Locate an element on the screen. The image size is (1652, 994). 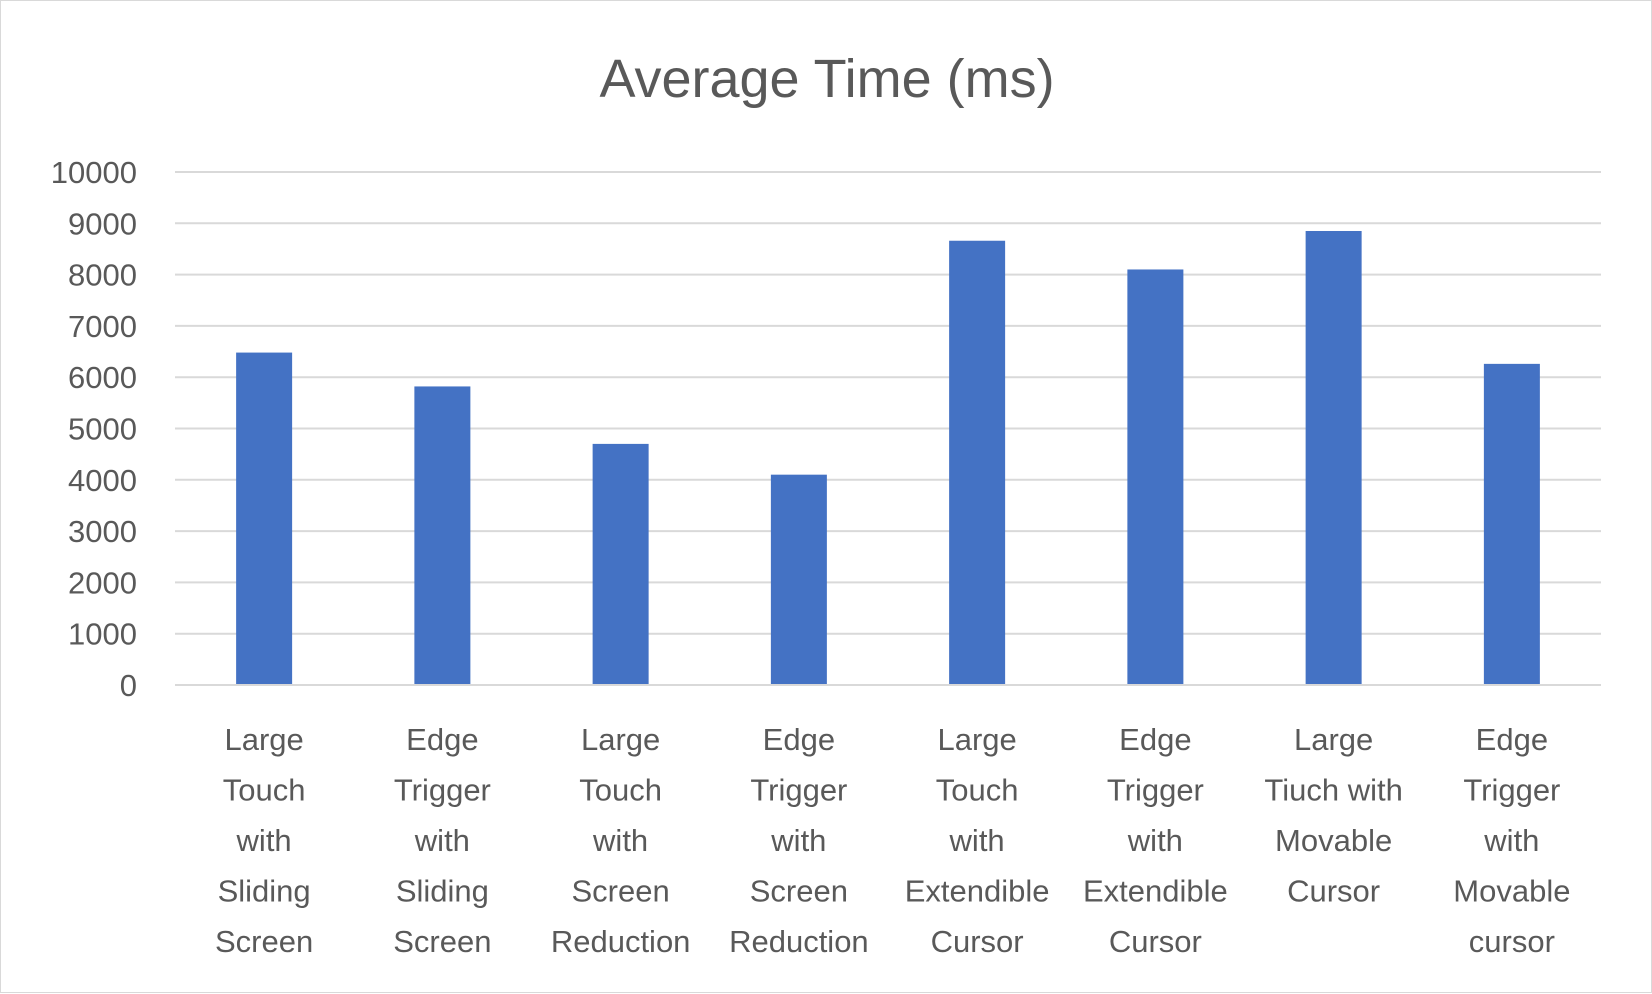
x-category-label: Large Touch with Extendible Cursor is located at coordinates (977, 840).